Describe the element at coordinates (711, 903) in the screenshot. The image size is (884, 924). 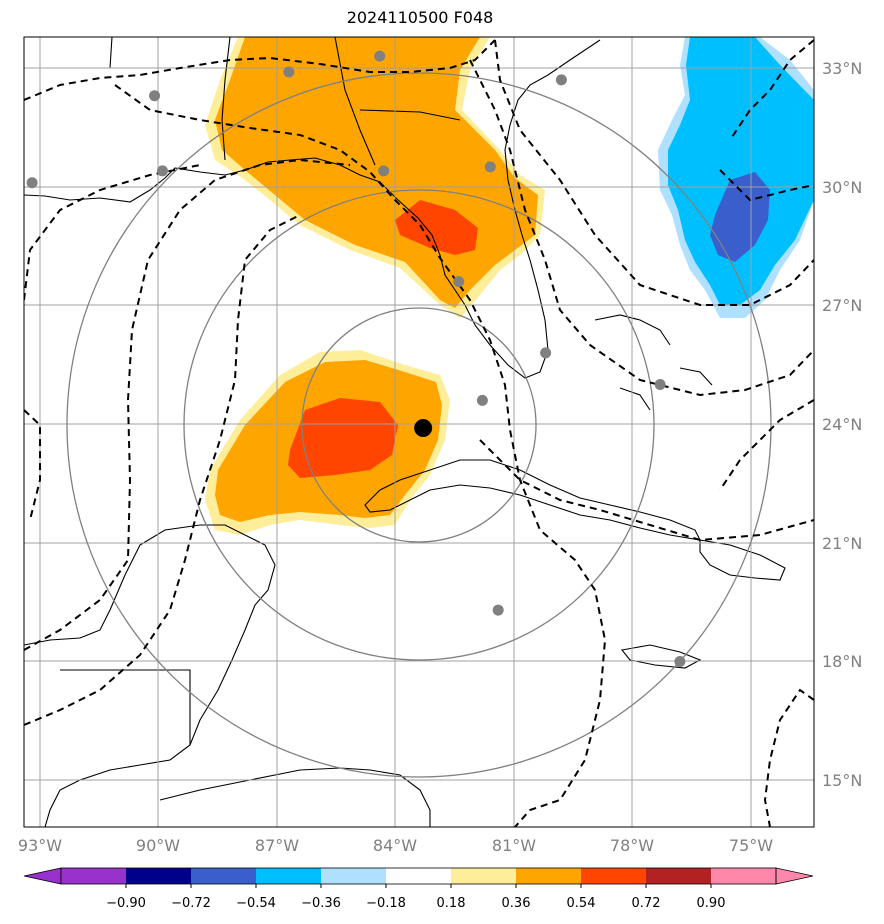
I see `colorbar-tick-label: 0.90` at that location.